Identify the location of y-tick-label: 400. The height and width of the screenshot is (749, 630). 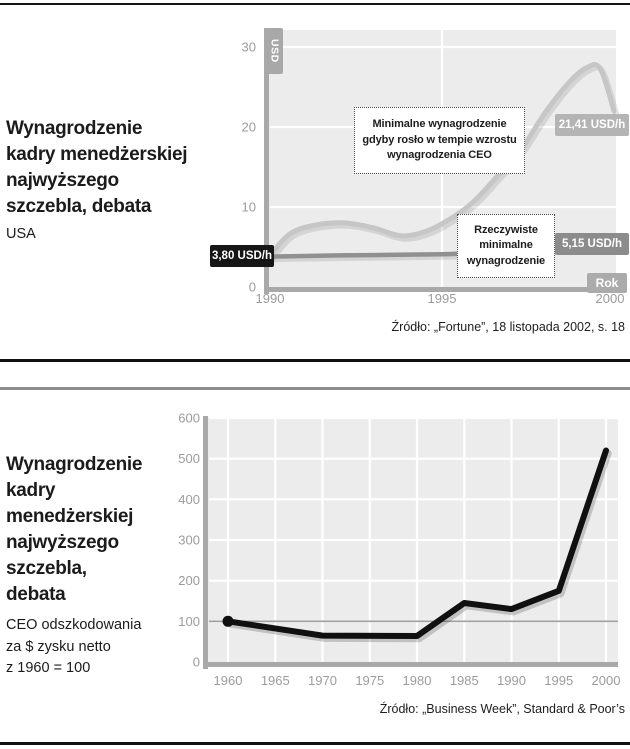
(189, 499).